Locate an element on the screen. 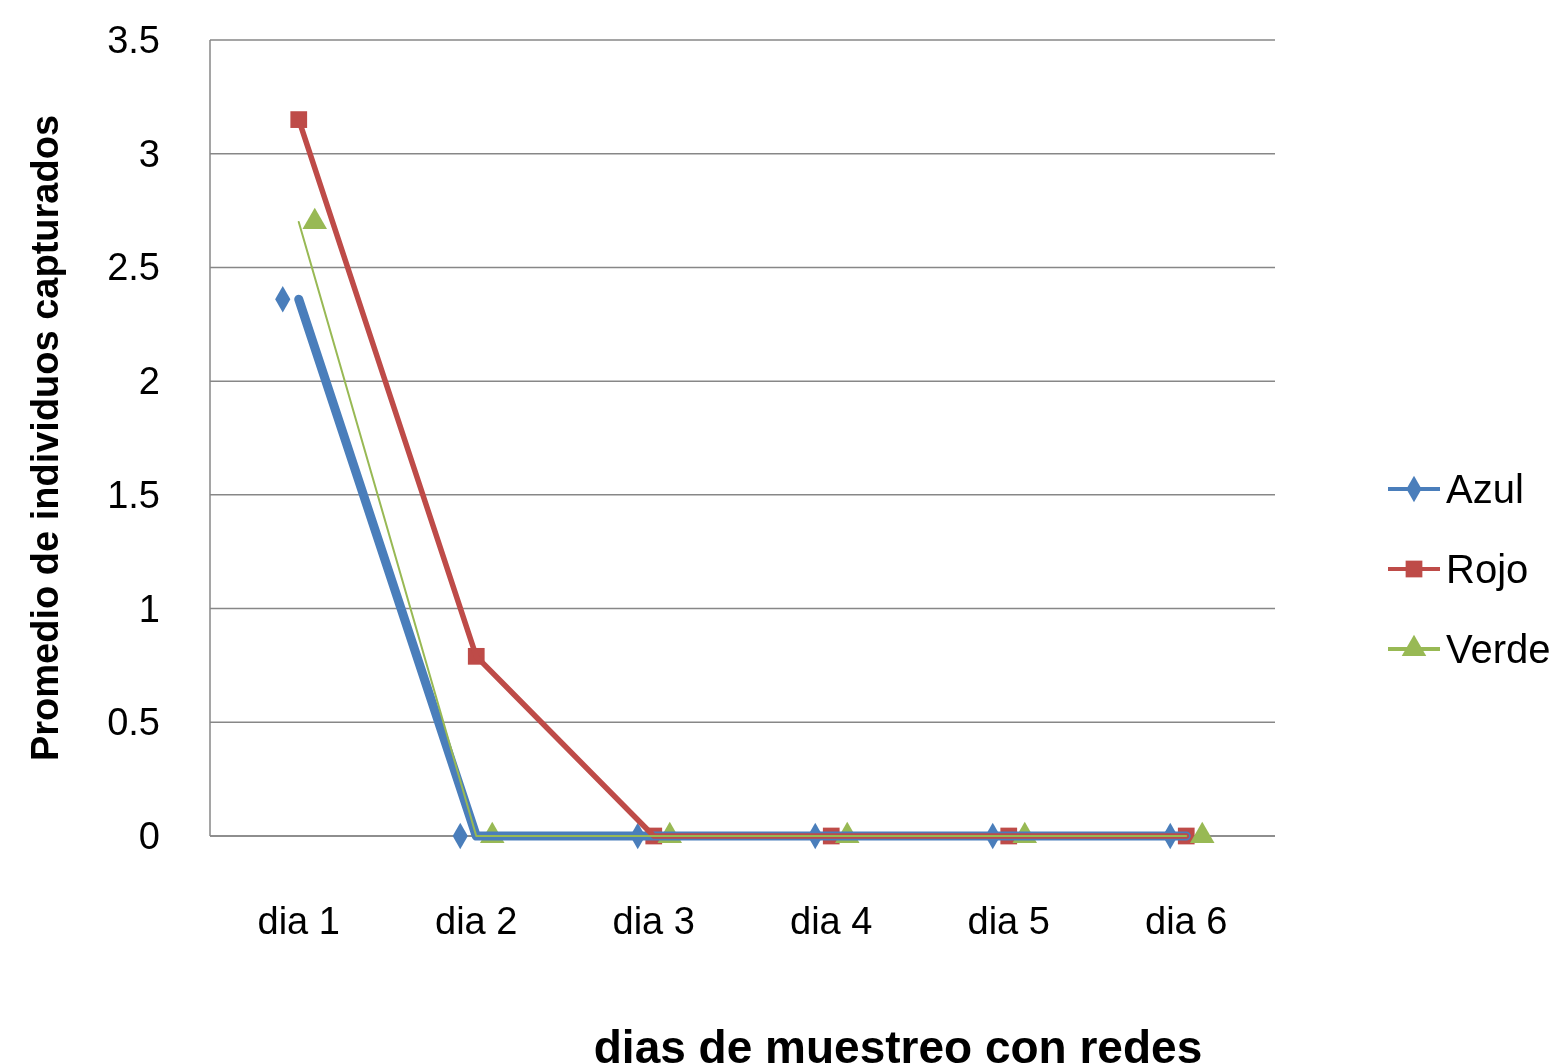  x-axis-title: dias de muestreo con redes is located at coordinates (898, 1042).